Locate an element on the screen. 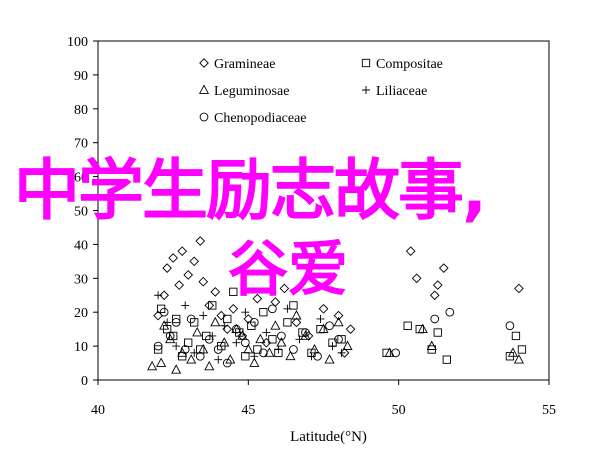 Image resolution: width=600 pixels, height=455 pixels. x-tick-label: 55 is located at coordinates (549, 410).